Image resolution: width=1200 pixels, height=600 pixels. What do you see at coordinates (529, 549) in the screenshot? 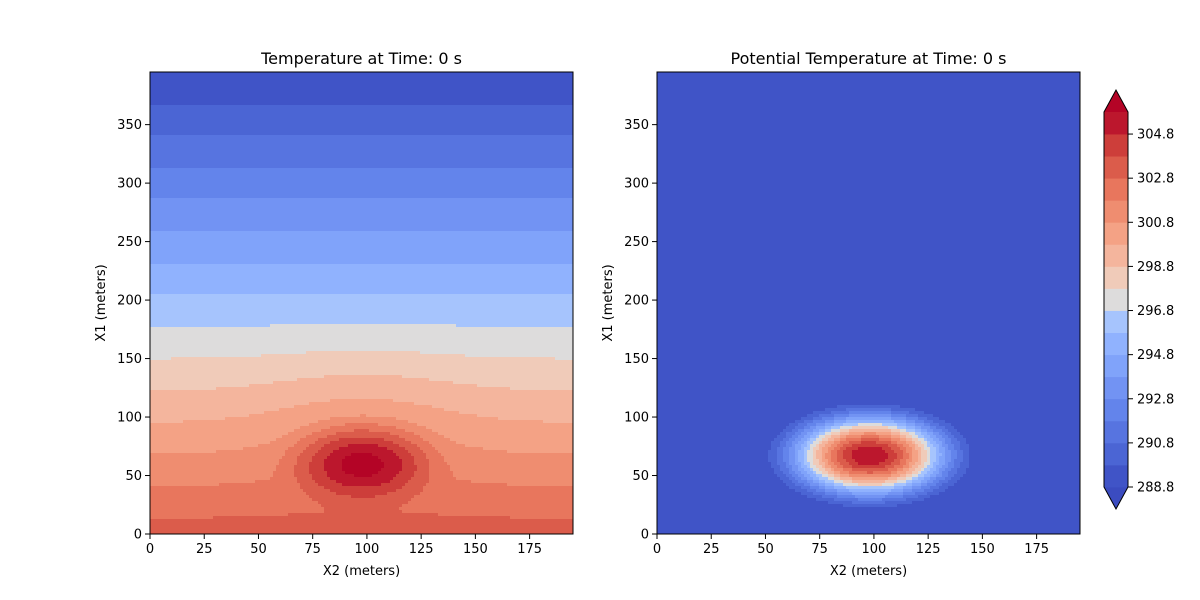
I see `x-tick-label: 175` at bounding box center [529, 549].